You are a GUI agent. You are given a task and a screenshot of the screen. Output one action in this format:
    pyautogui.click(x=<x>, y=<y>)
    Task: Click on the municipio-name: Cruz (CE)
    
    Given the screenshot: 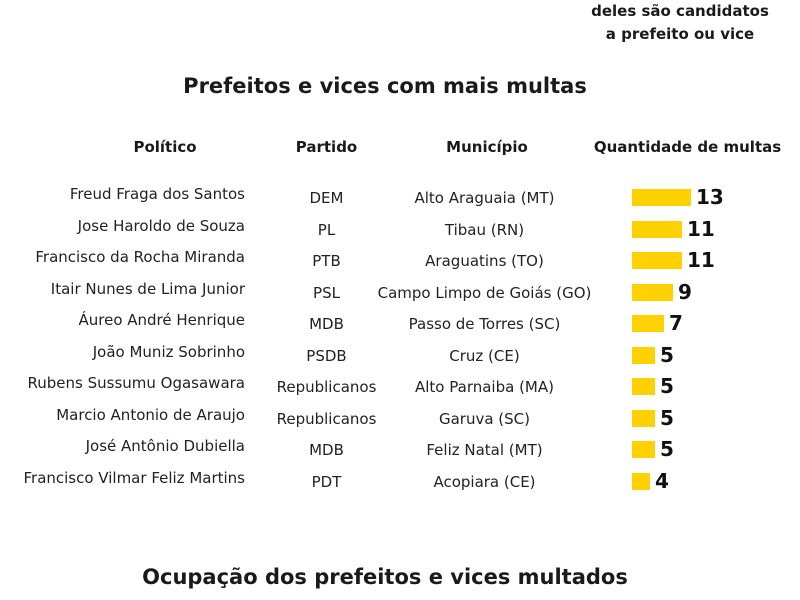 What is the action you would take?
    pyautogui.click(x=484, y=355)
    